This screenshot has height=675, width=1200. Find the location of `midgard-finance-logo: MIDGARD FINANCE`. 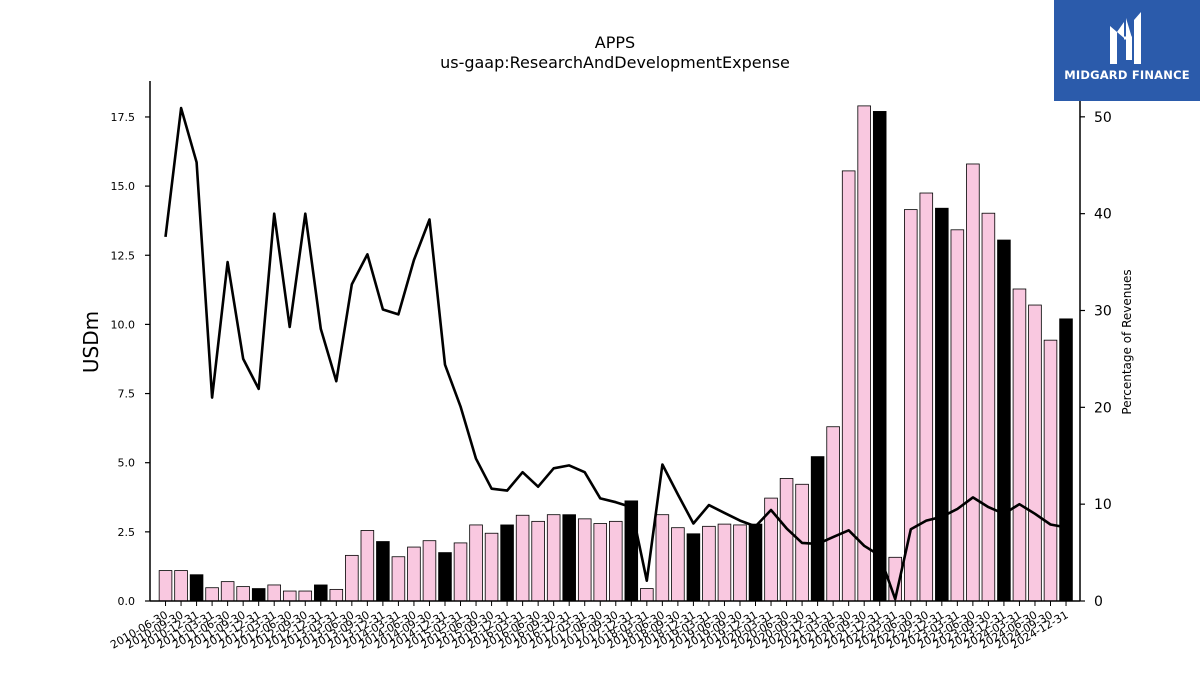

midgard-finance-logo: MIDGARD FINANCE is located at coordinates (1127, 50).